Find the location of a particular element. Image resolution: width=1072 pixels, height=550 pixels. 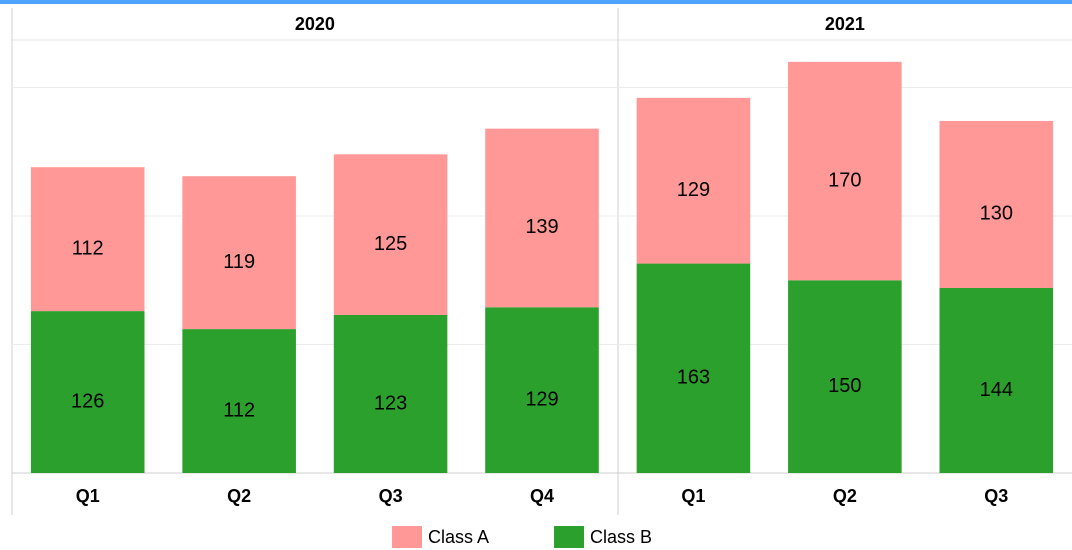

data-label: 150 is located at coordinates (844, 386).